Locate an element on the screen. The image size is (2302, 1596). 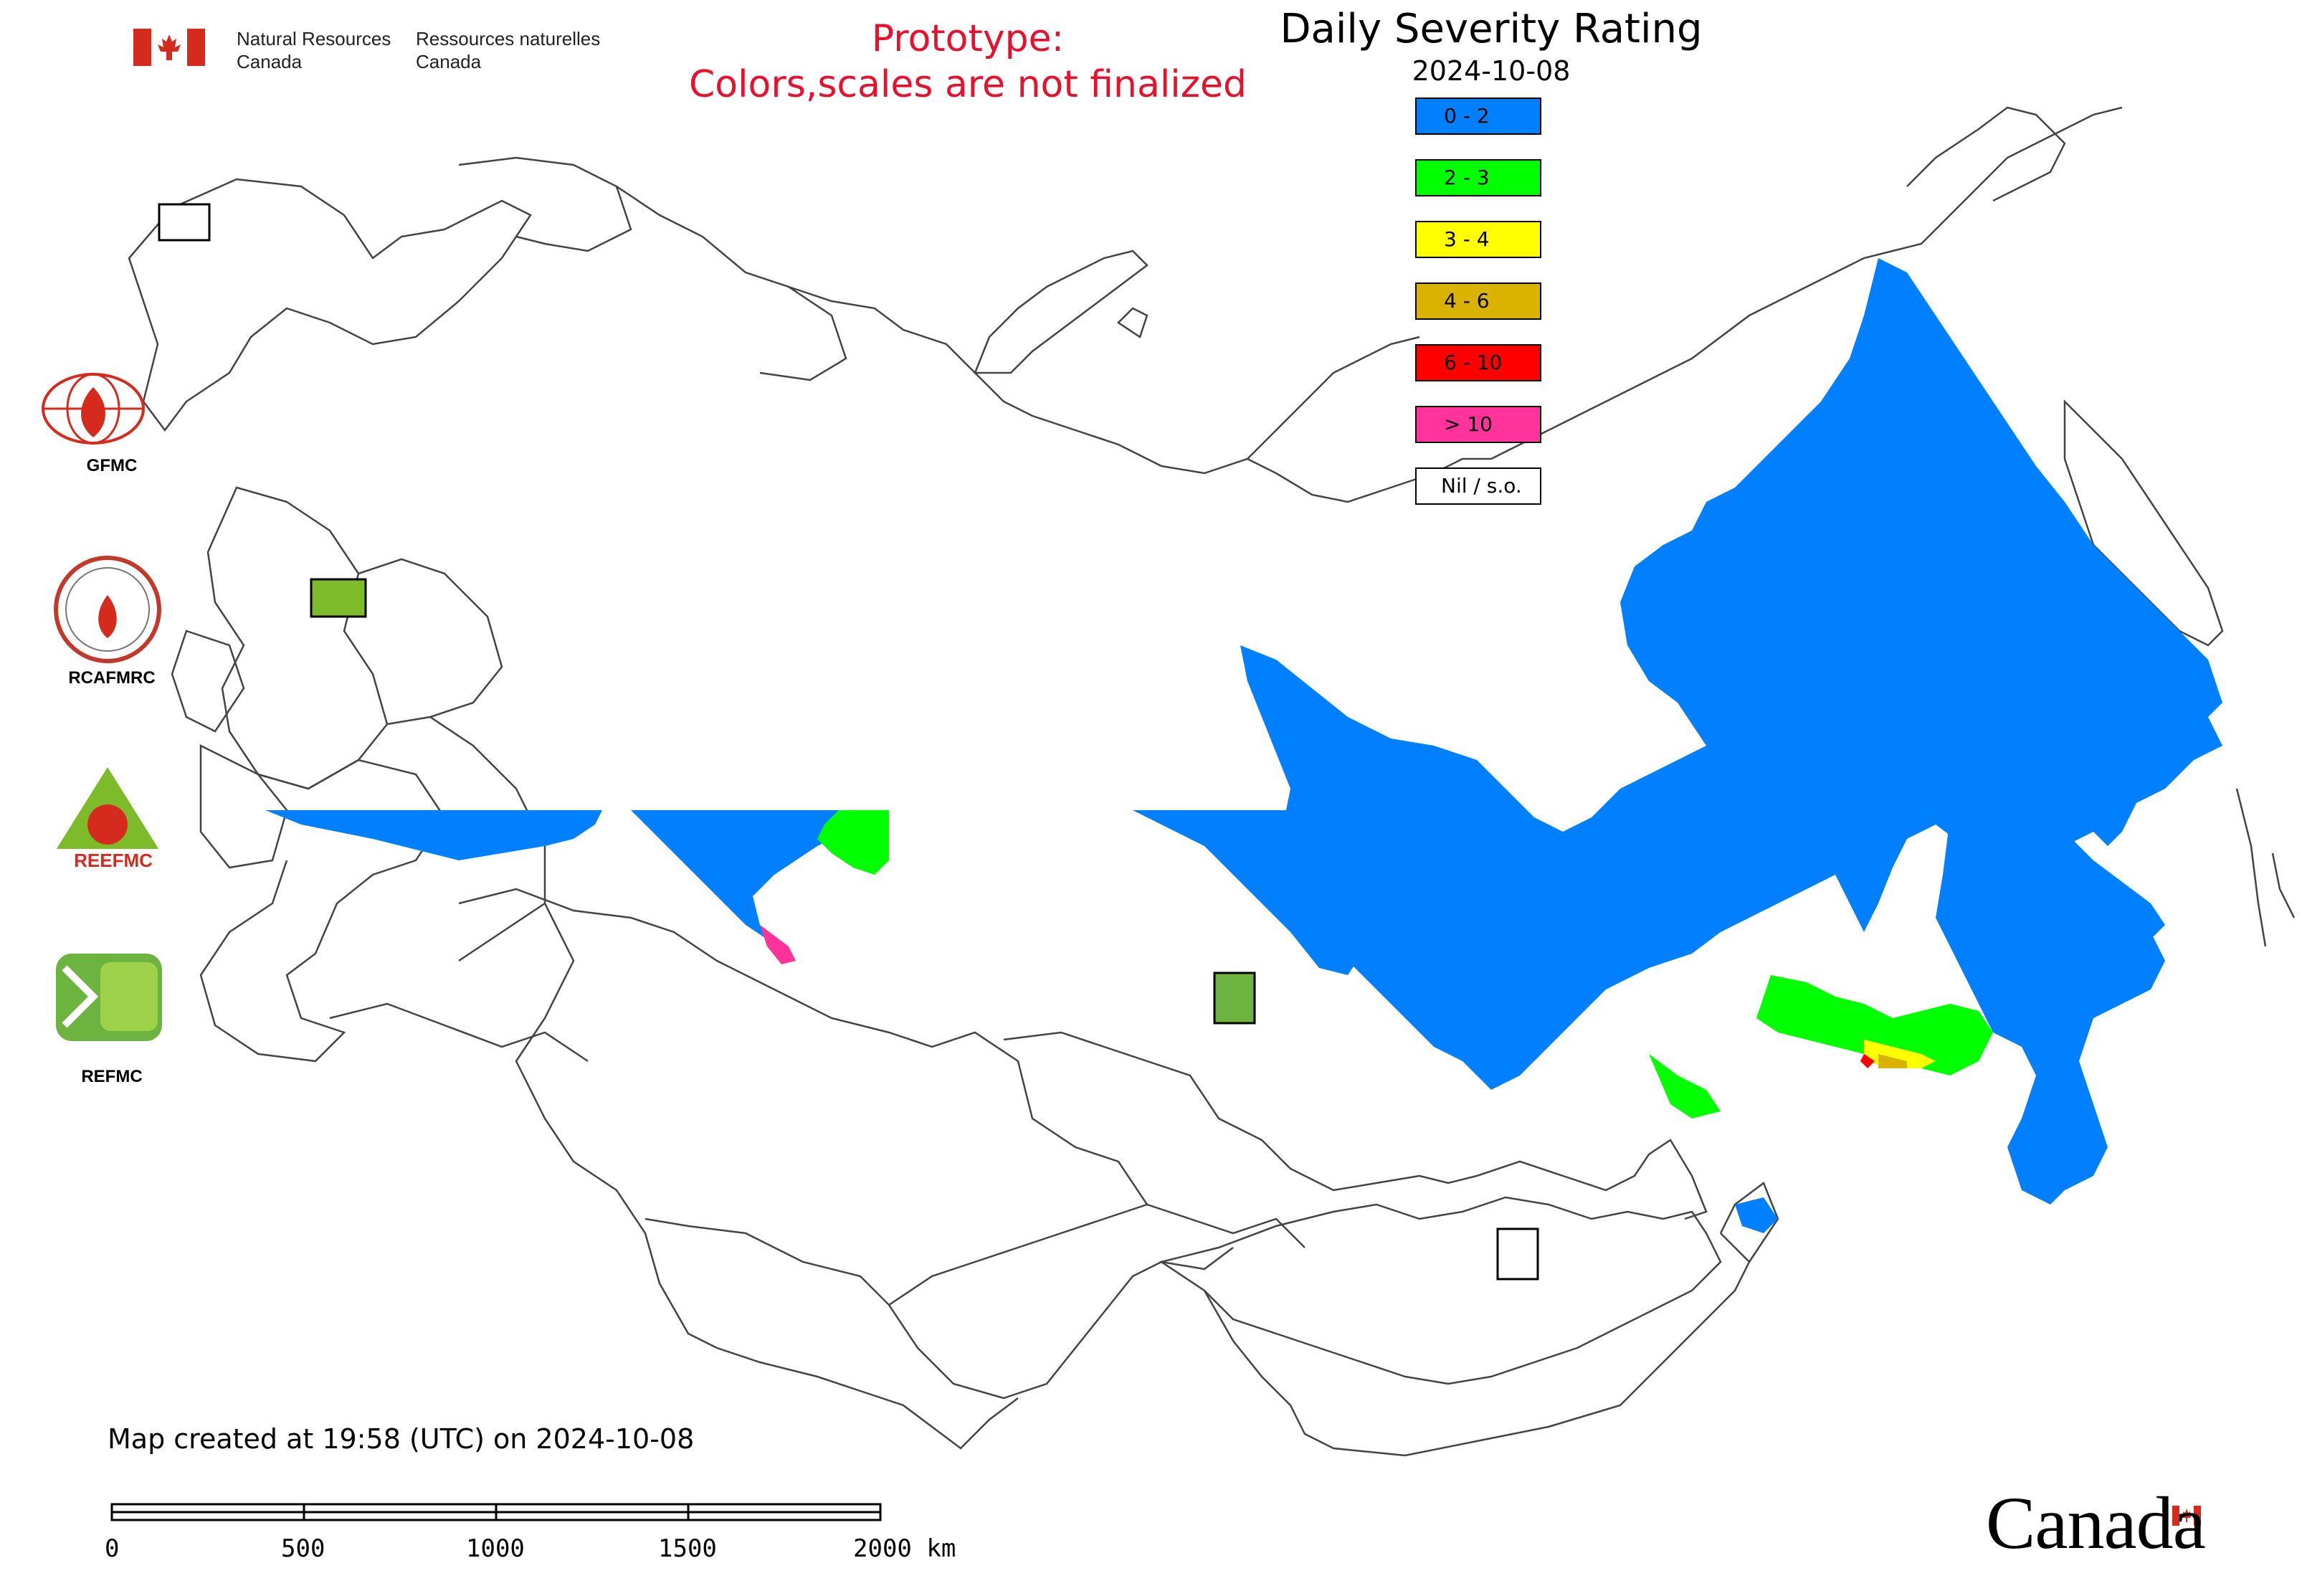
severity-zone-0-2-sakhalin is located at coordinates (2086, 871).